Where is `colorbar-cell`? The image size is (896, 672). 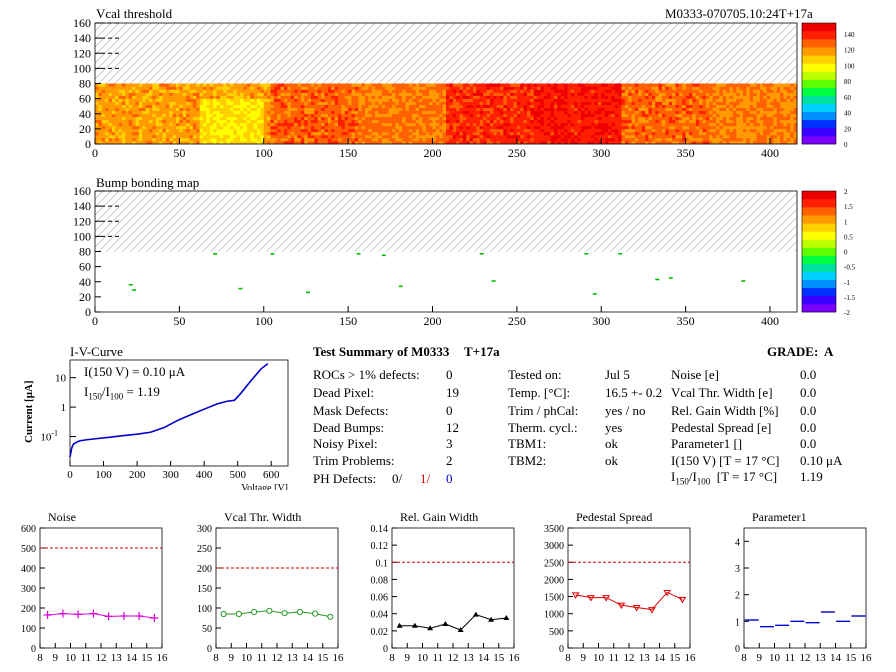
colorbar-cell is located at coordinates (819, 308).